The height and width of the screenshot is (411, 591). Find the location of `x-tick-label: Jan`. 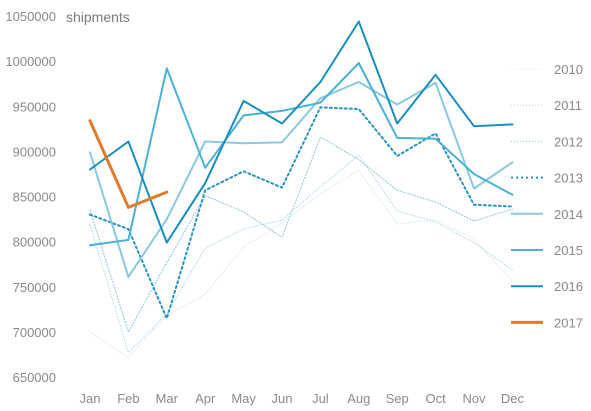

x-tick-label: Jan is located at coordinates (90, 398).